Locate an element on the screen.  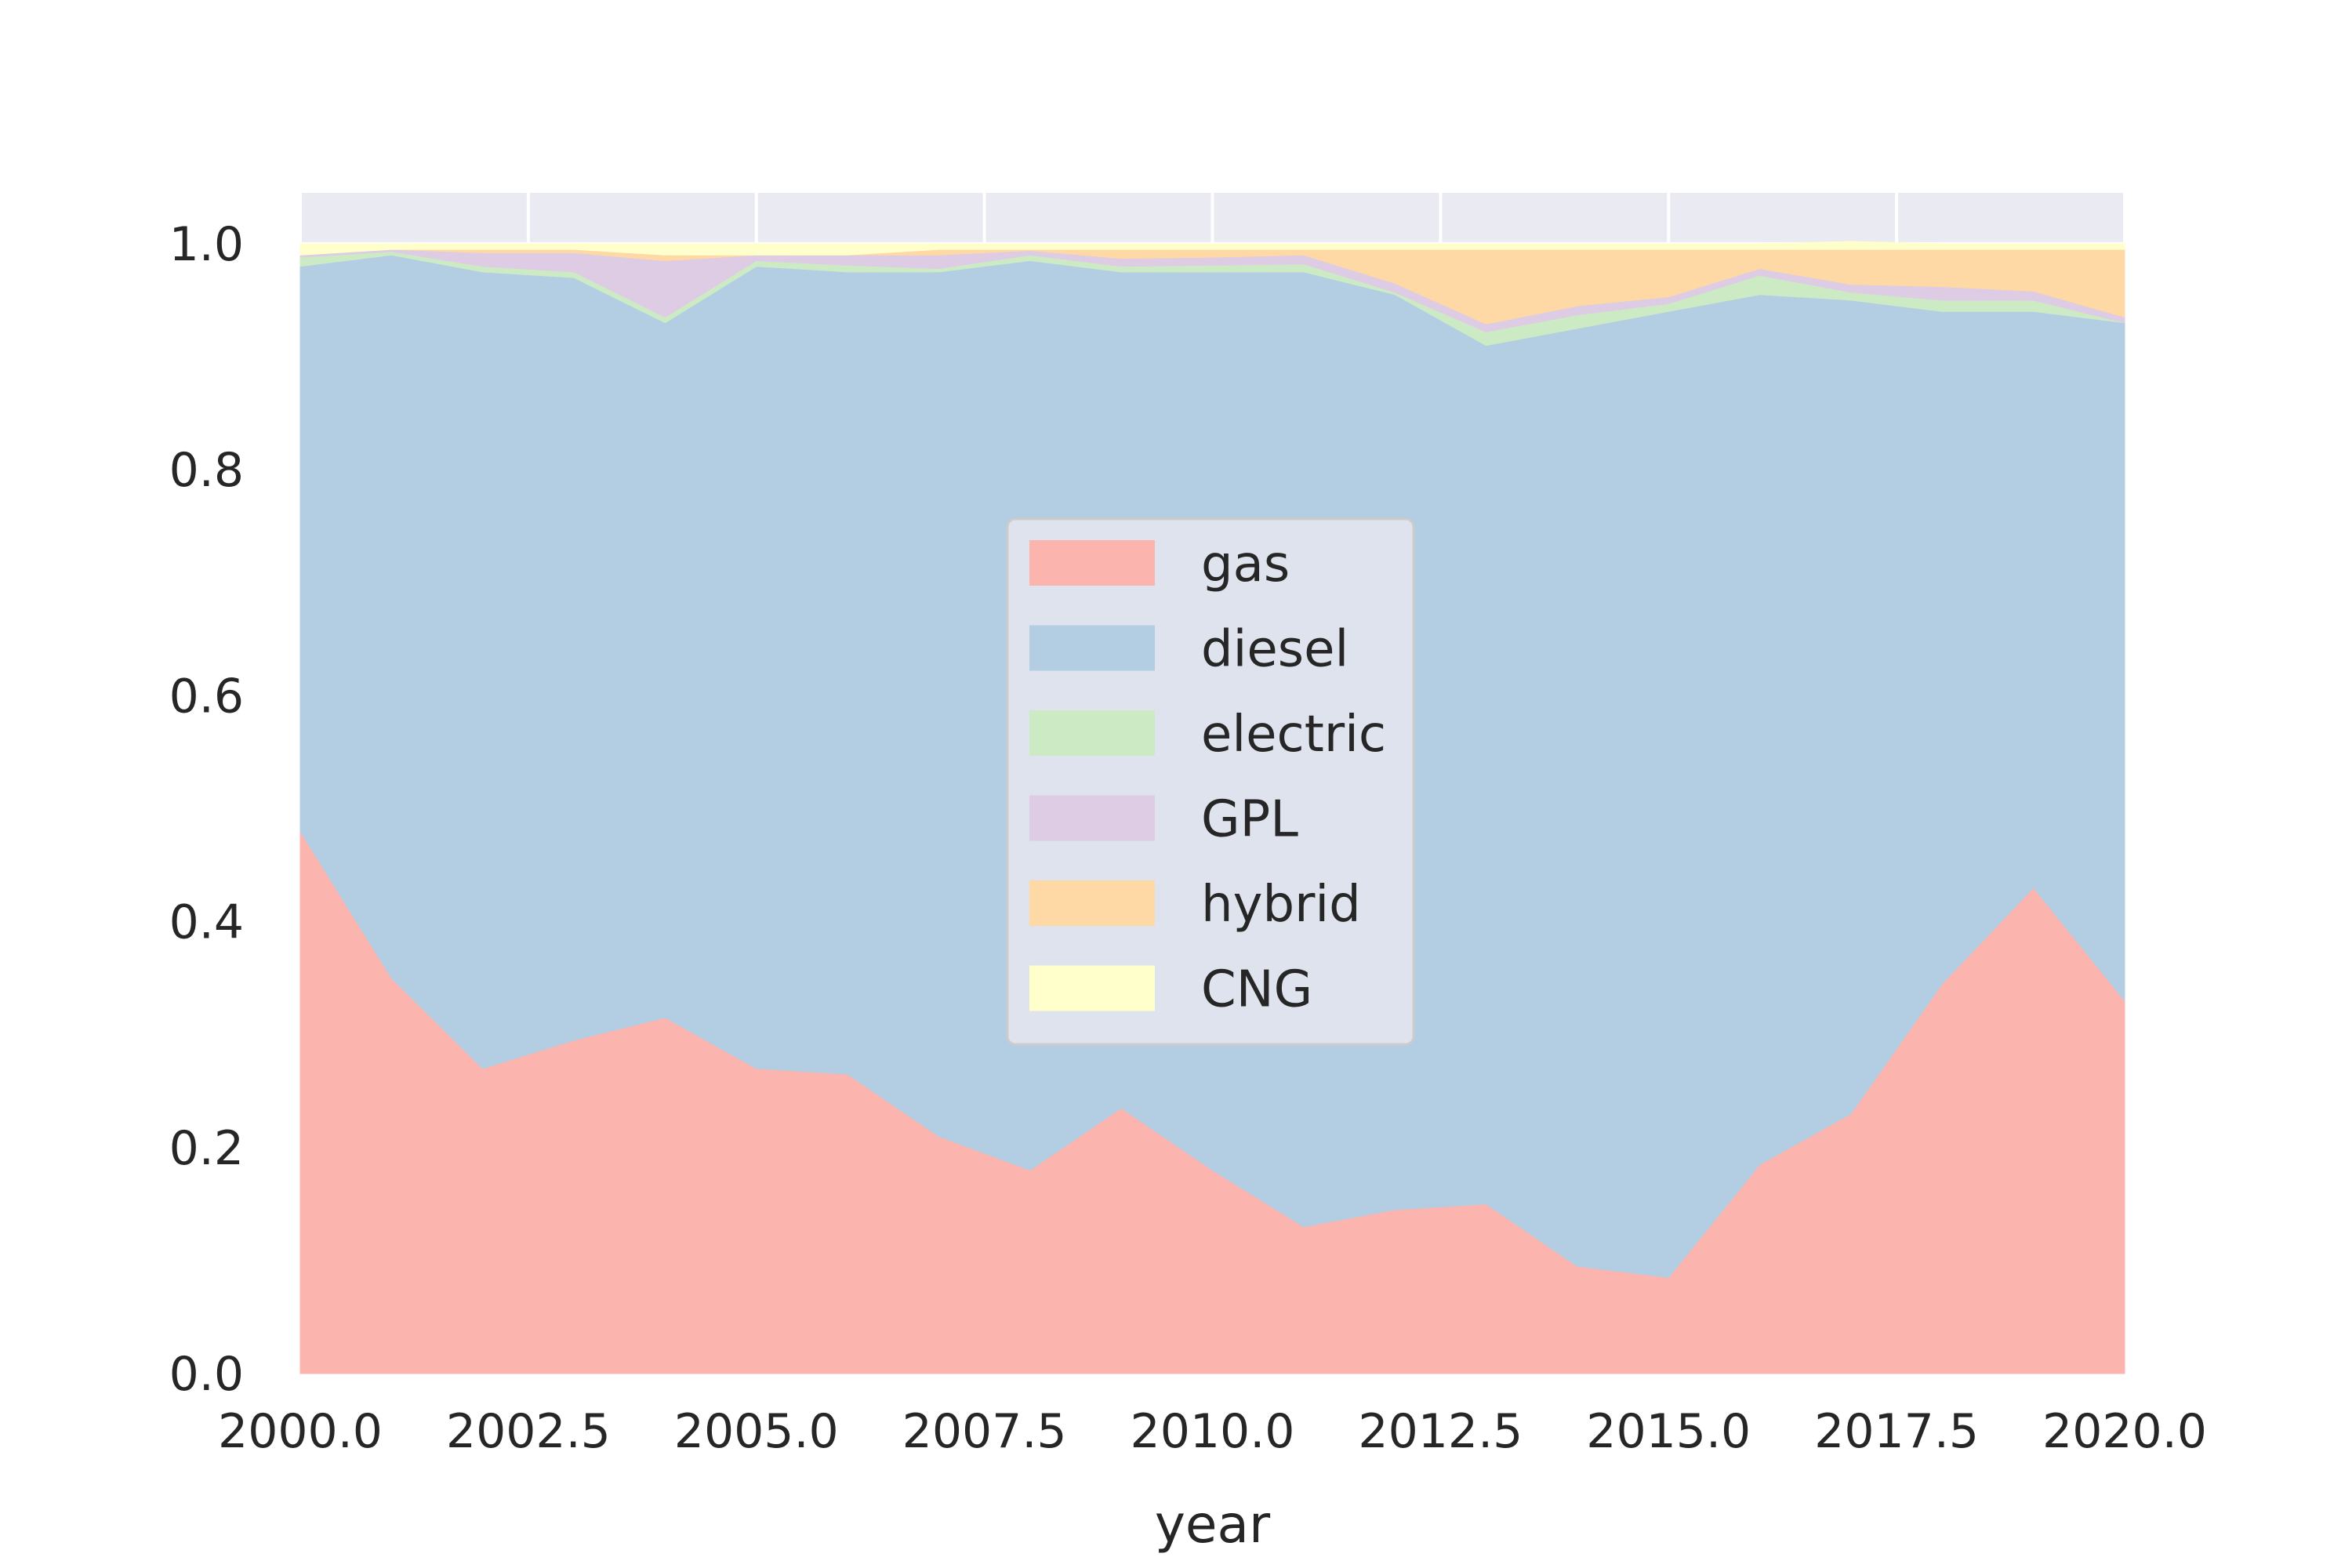
y-tick-labels: 0.0 0.2 0.4 0.6 0.8 1.0 is located at coordinates (206, 810).